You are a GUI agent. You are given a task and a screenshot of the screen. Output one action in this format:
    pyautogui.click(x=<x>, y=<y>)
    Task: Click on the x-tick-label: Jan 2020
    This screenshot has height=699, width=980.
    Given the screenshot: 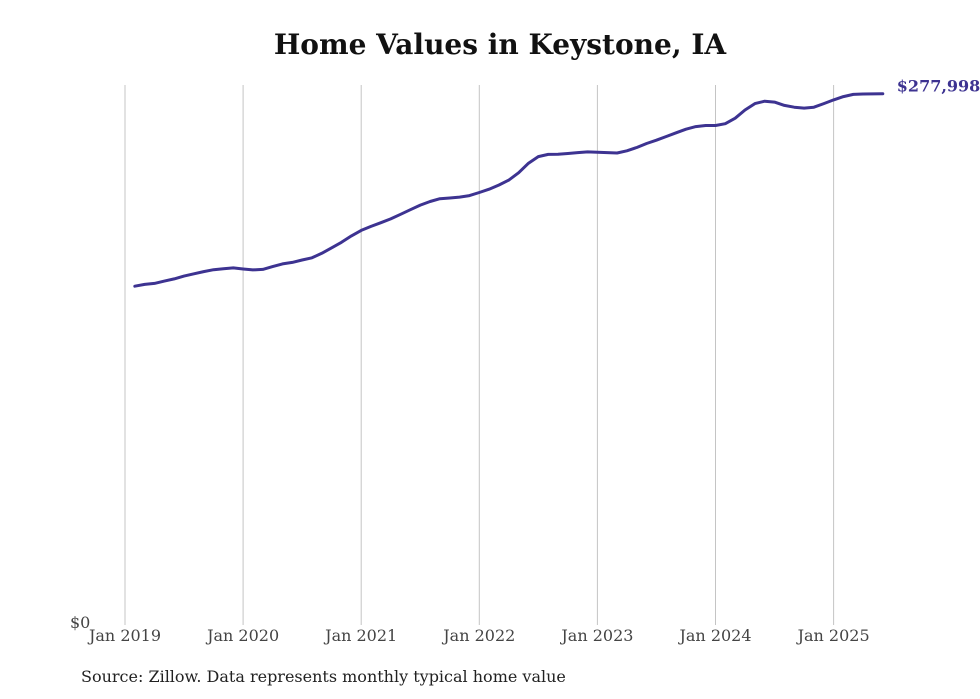 What is the action you would take?
    pyautogui.click(x=242, y=635)
    